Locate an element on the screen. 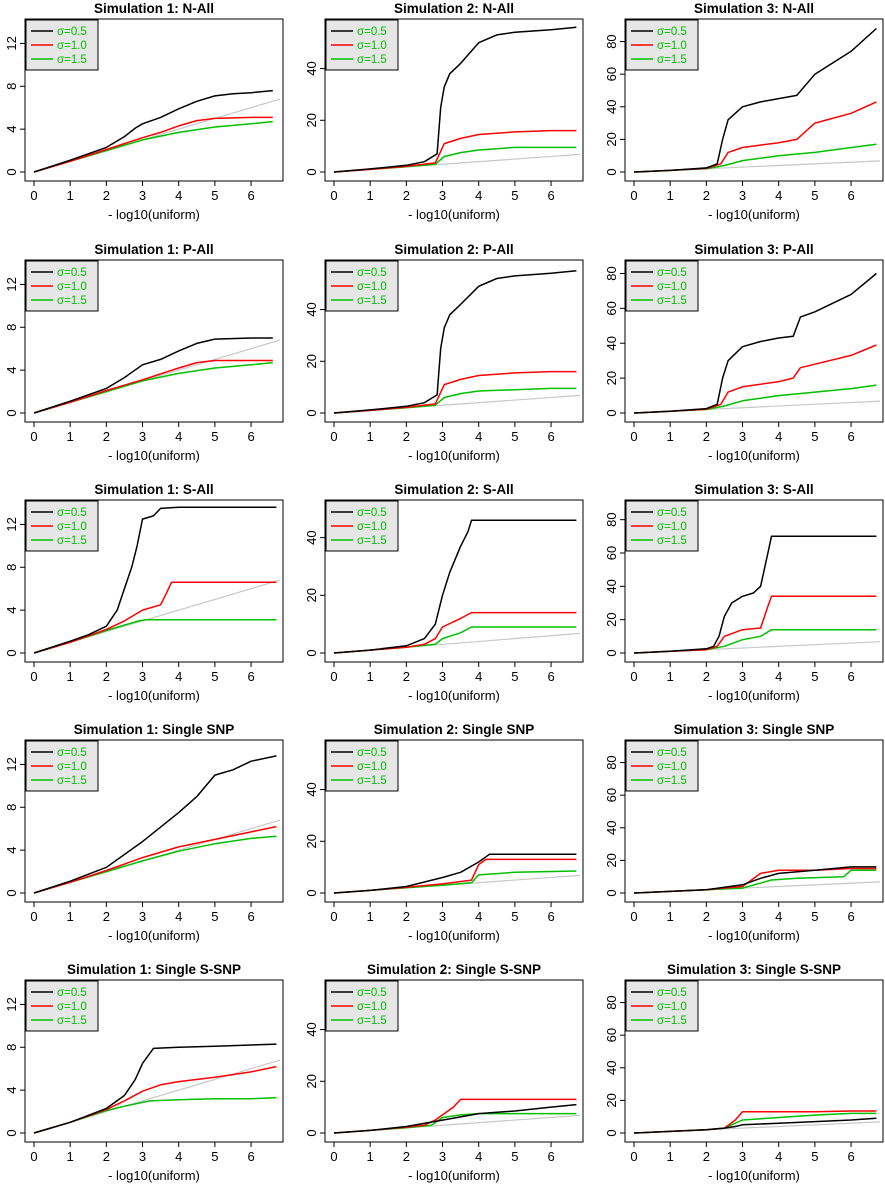 The height and width of the screenshot is (1190, 885). panel-title: Simulation 1: Single SNP is located at coordinates (154, 729).